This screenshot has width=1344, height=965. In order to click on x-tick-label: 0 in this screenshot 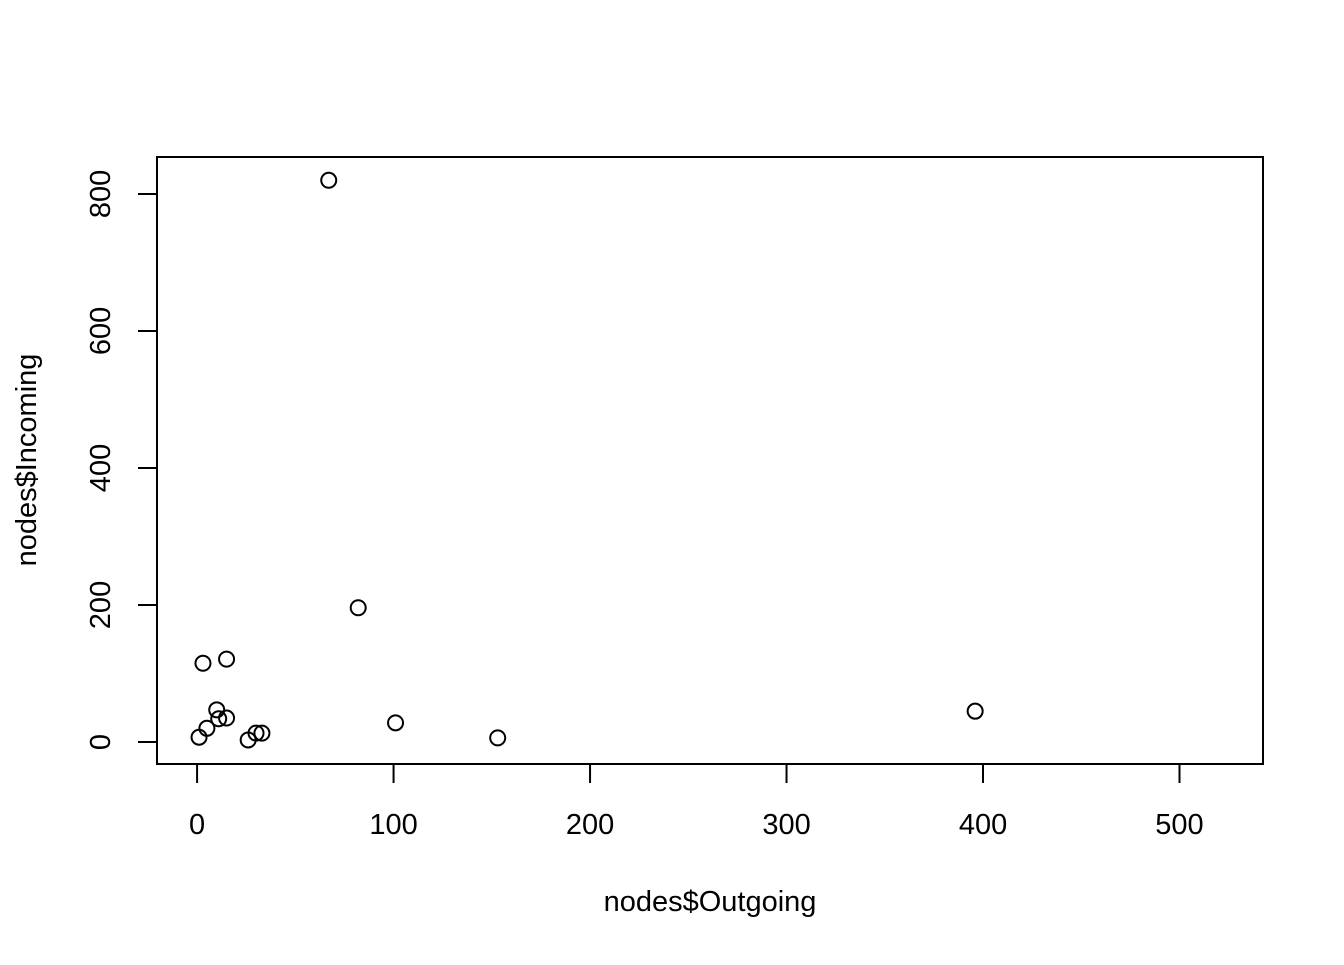, I will do `click(197, 825)`.